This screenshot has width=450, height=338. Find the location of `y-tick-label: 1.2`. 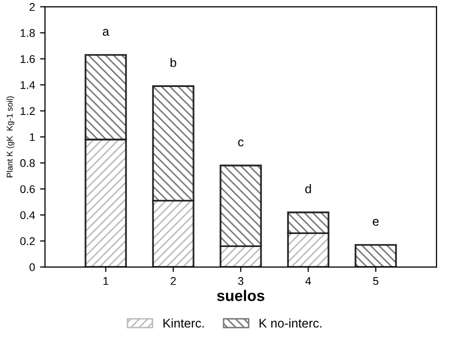

y-tick-label: 1.2 is located at coordinates (27, 111).